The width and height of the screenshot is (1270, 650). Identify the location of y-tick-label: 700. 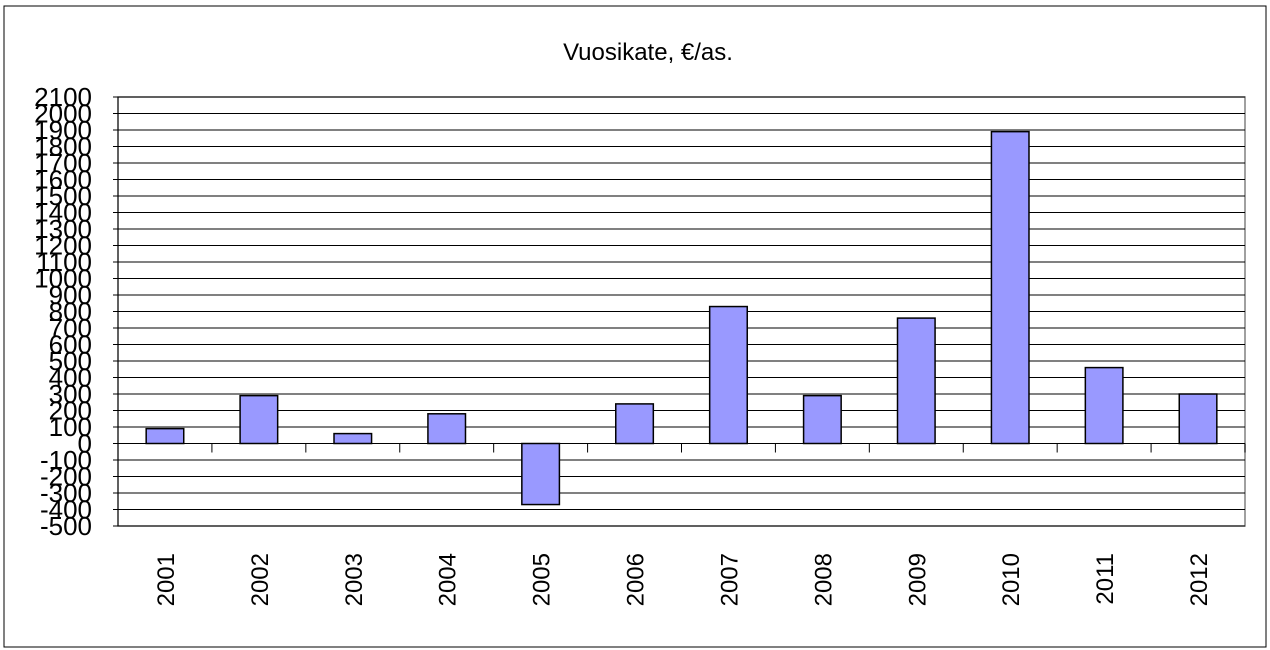
(70, 328).